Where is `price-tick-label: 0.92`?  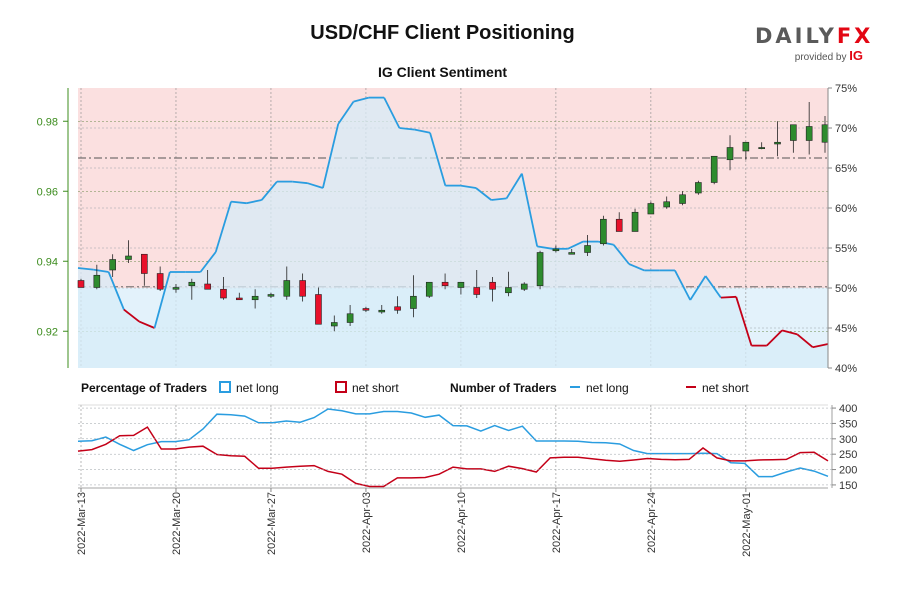 price-tick-label: 0.92 is located at coordinates (47, 332).